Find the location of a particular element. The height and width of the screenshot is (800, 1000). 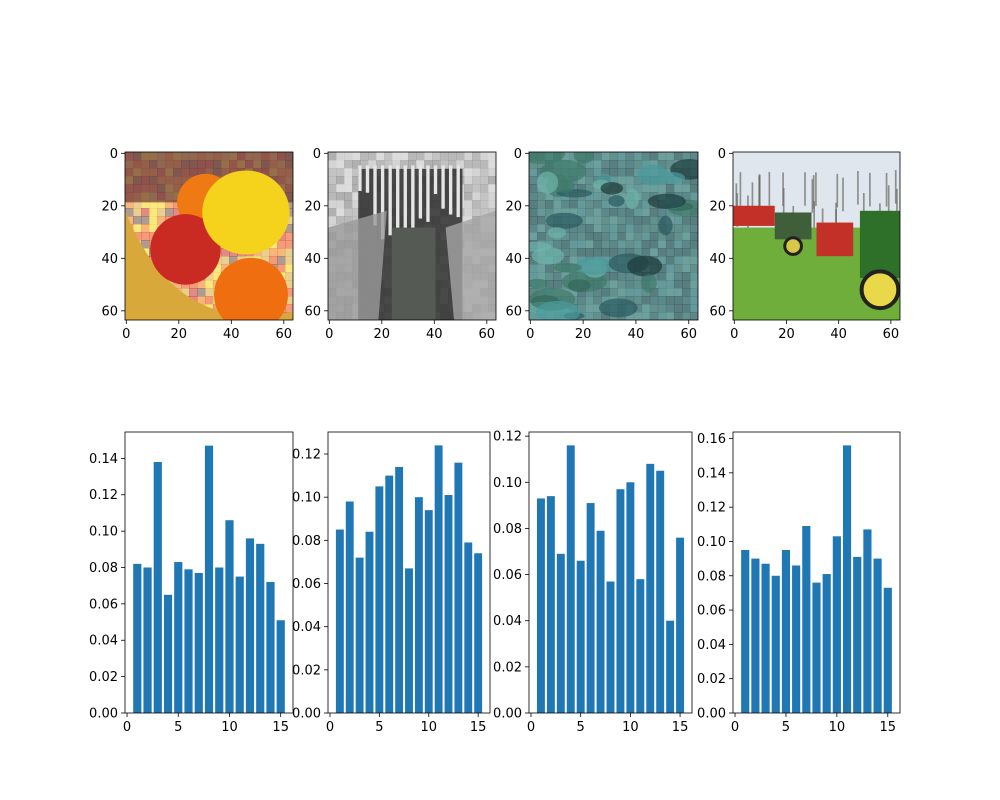

chart-axes: 0 5 10 15 0.00 0.02 0.04 0.06 0.08 0.10 0.12 is located at coordinates (389, 591).